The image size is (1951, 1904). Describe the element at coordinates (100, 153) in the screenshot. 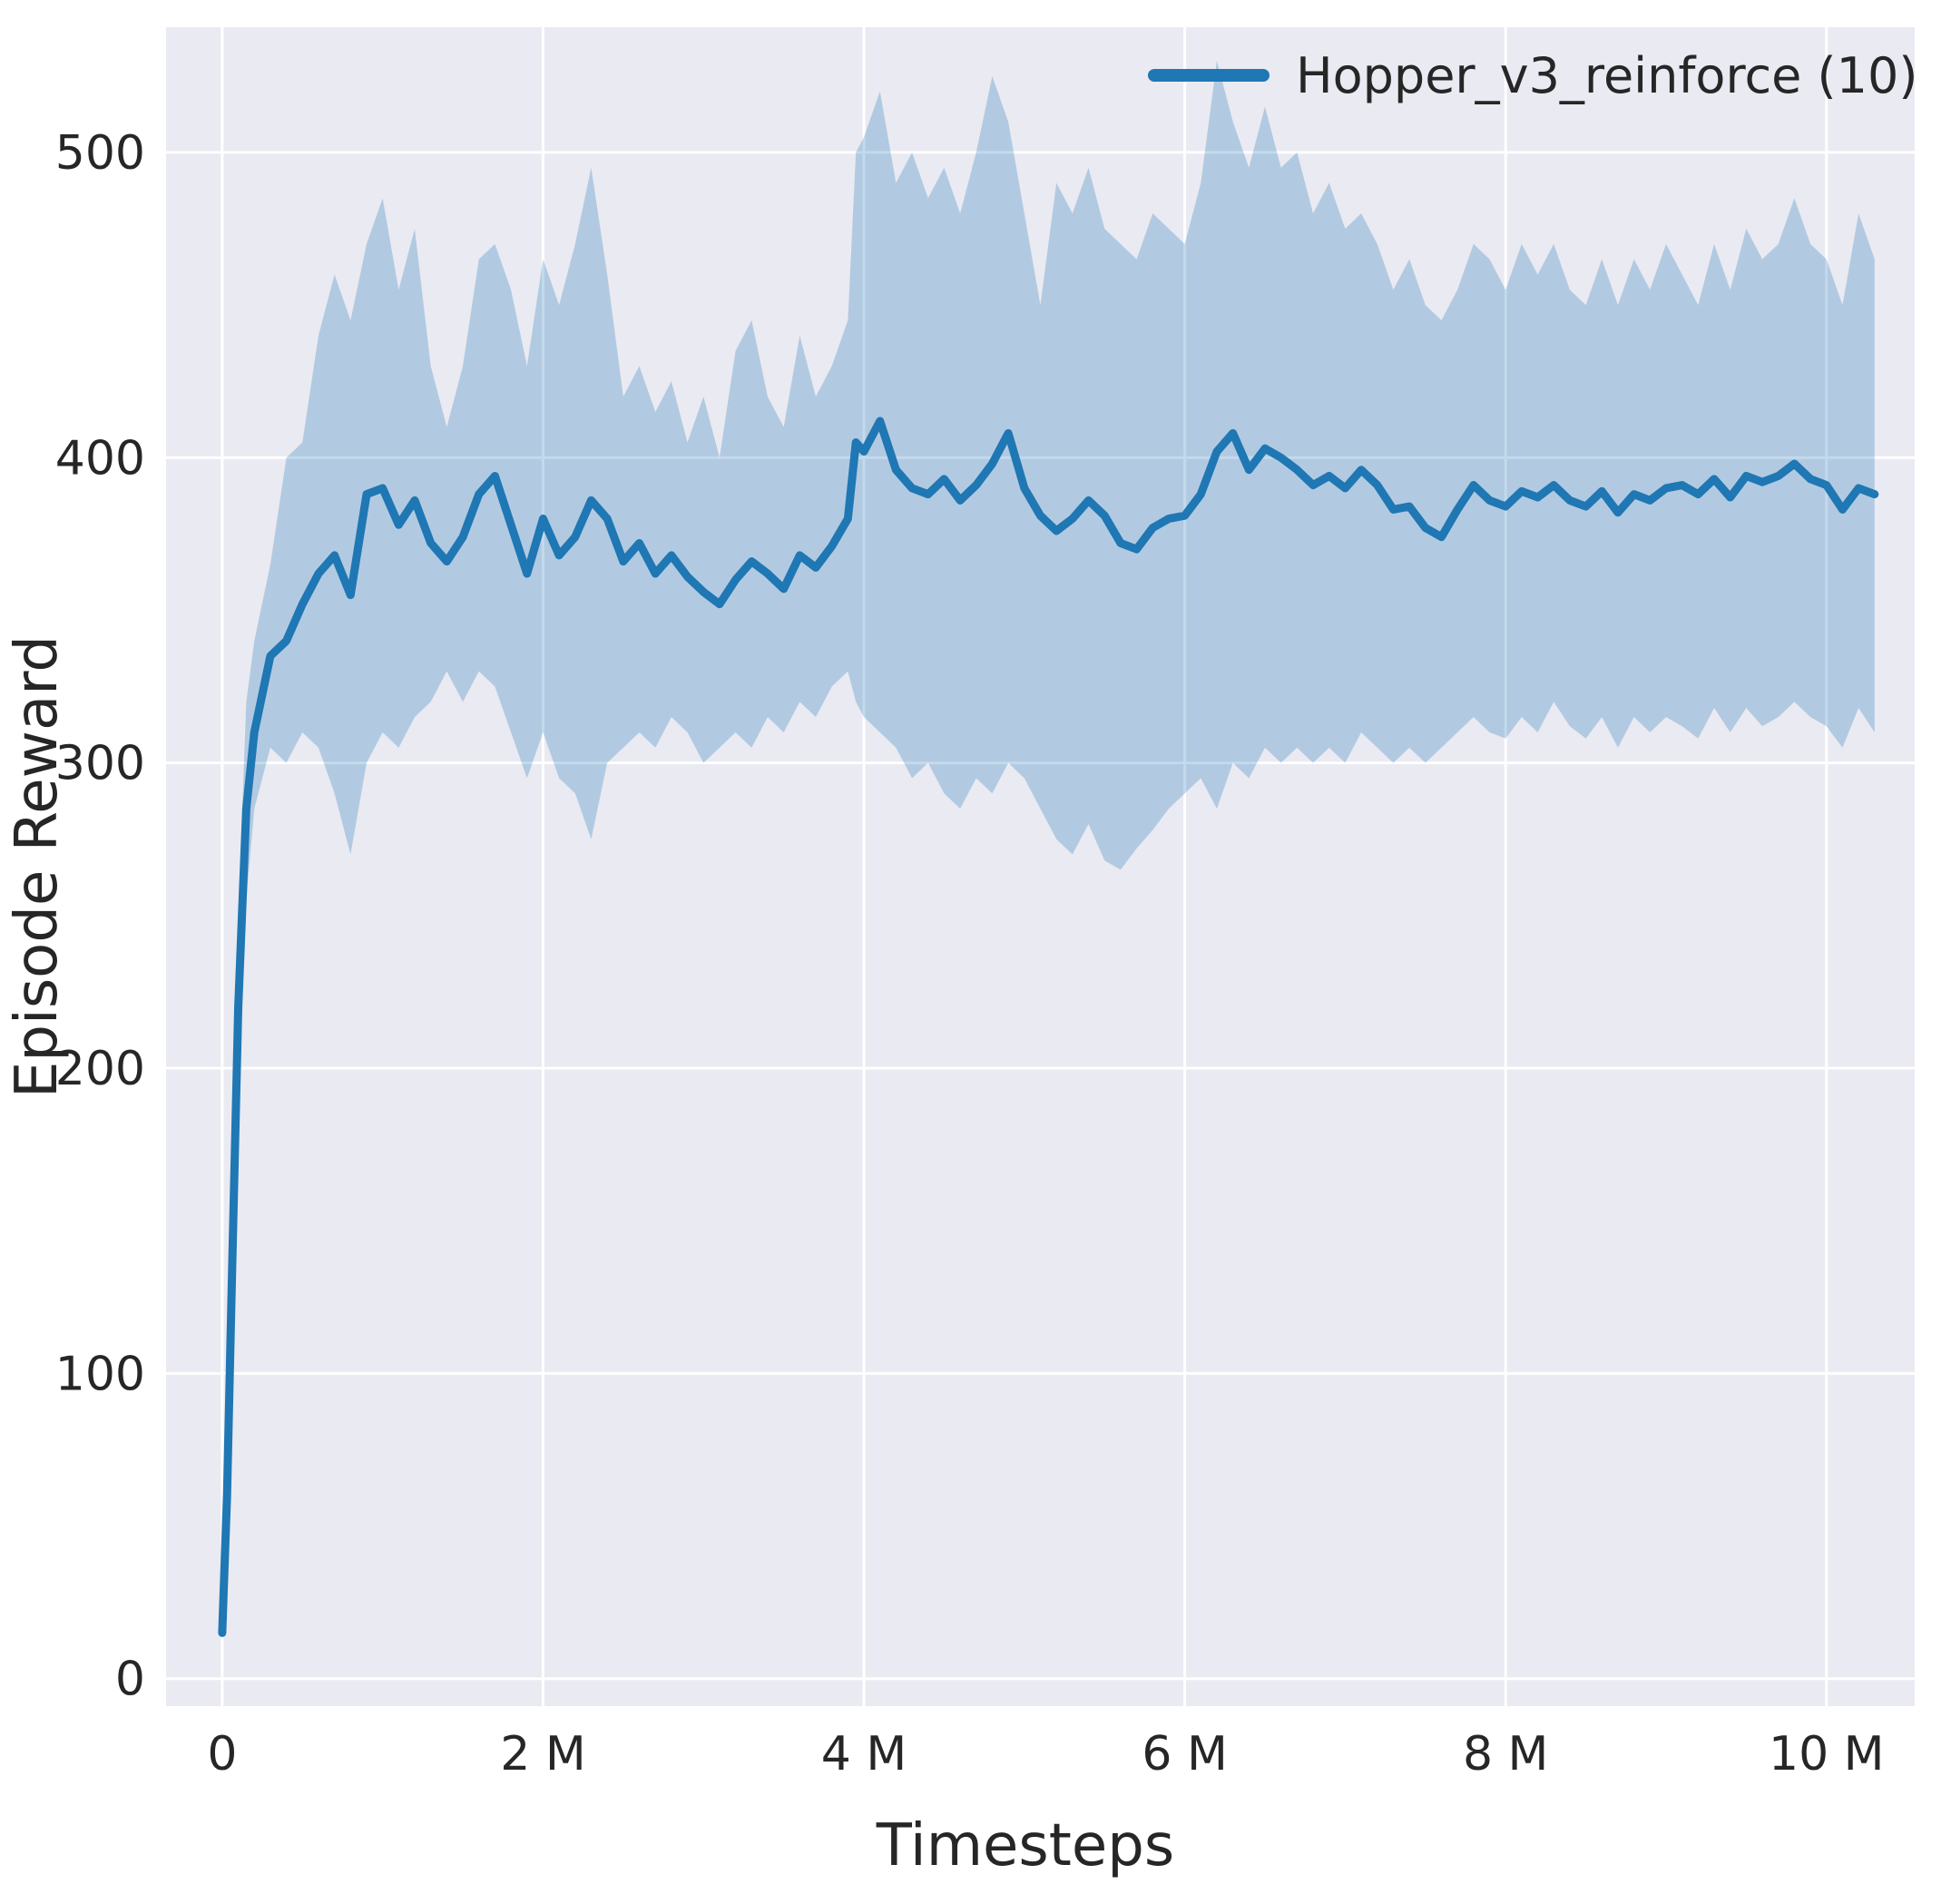

I see `y-tick-label: 500` at that location.